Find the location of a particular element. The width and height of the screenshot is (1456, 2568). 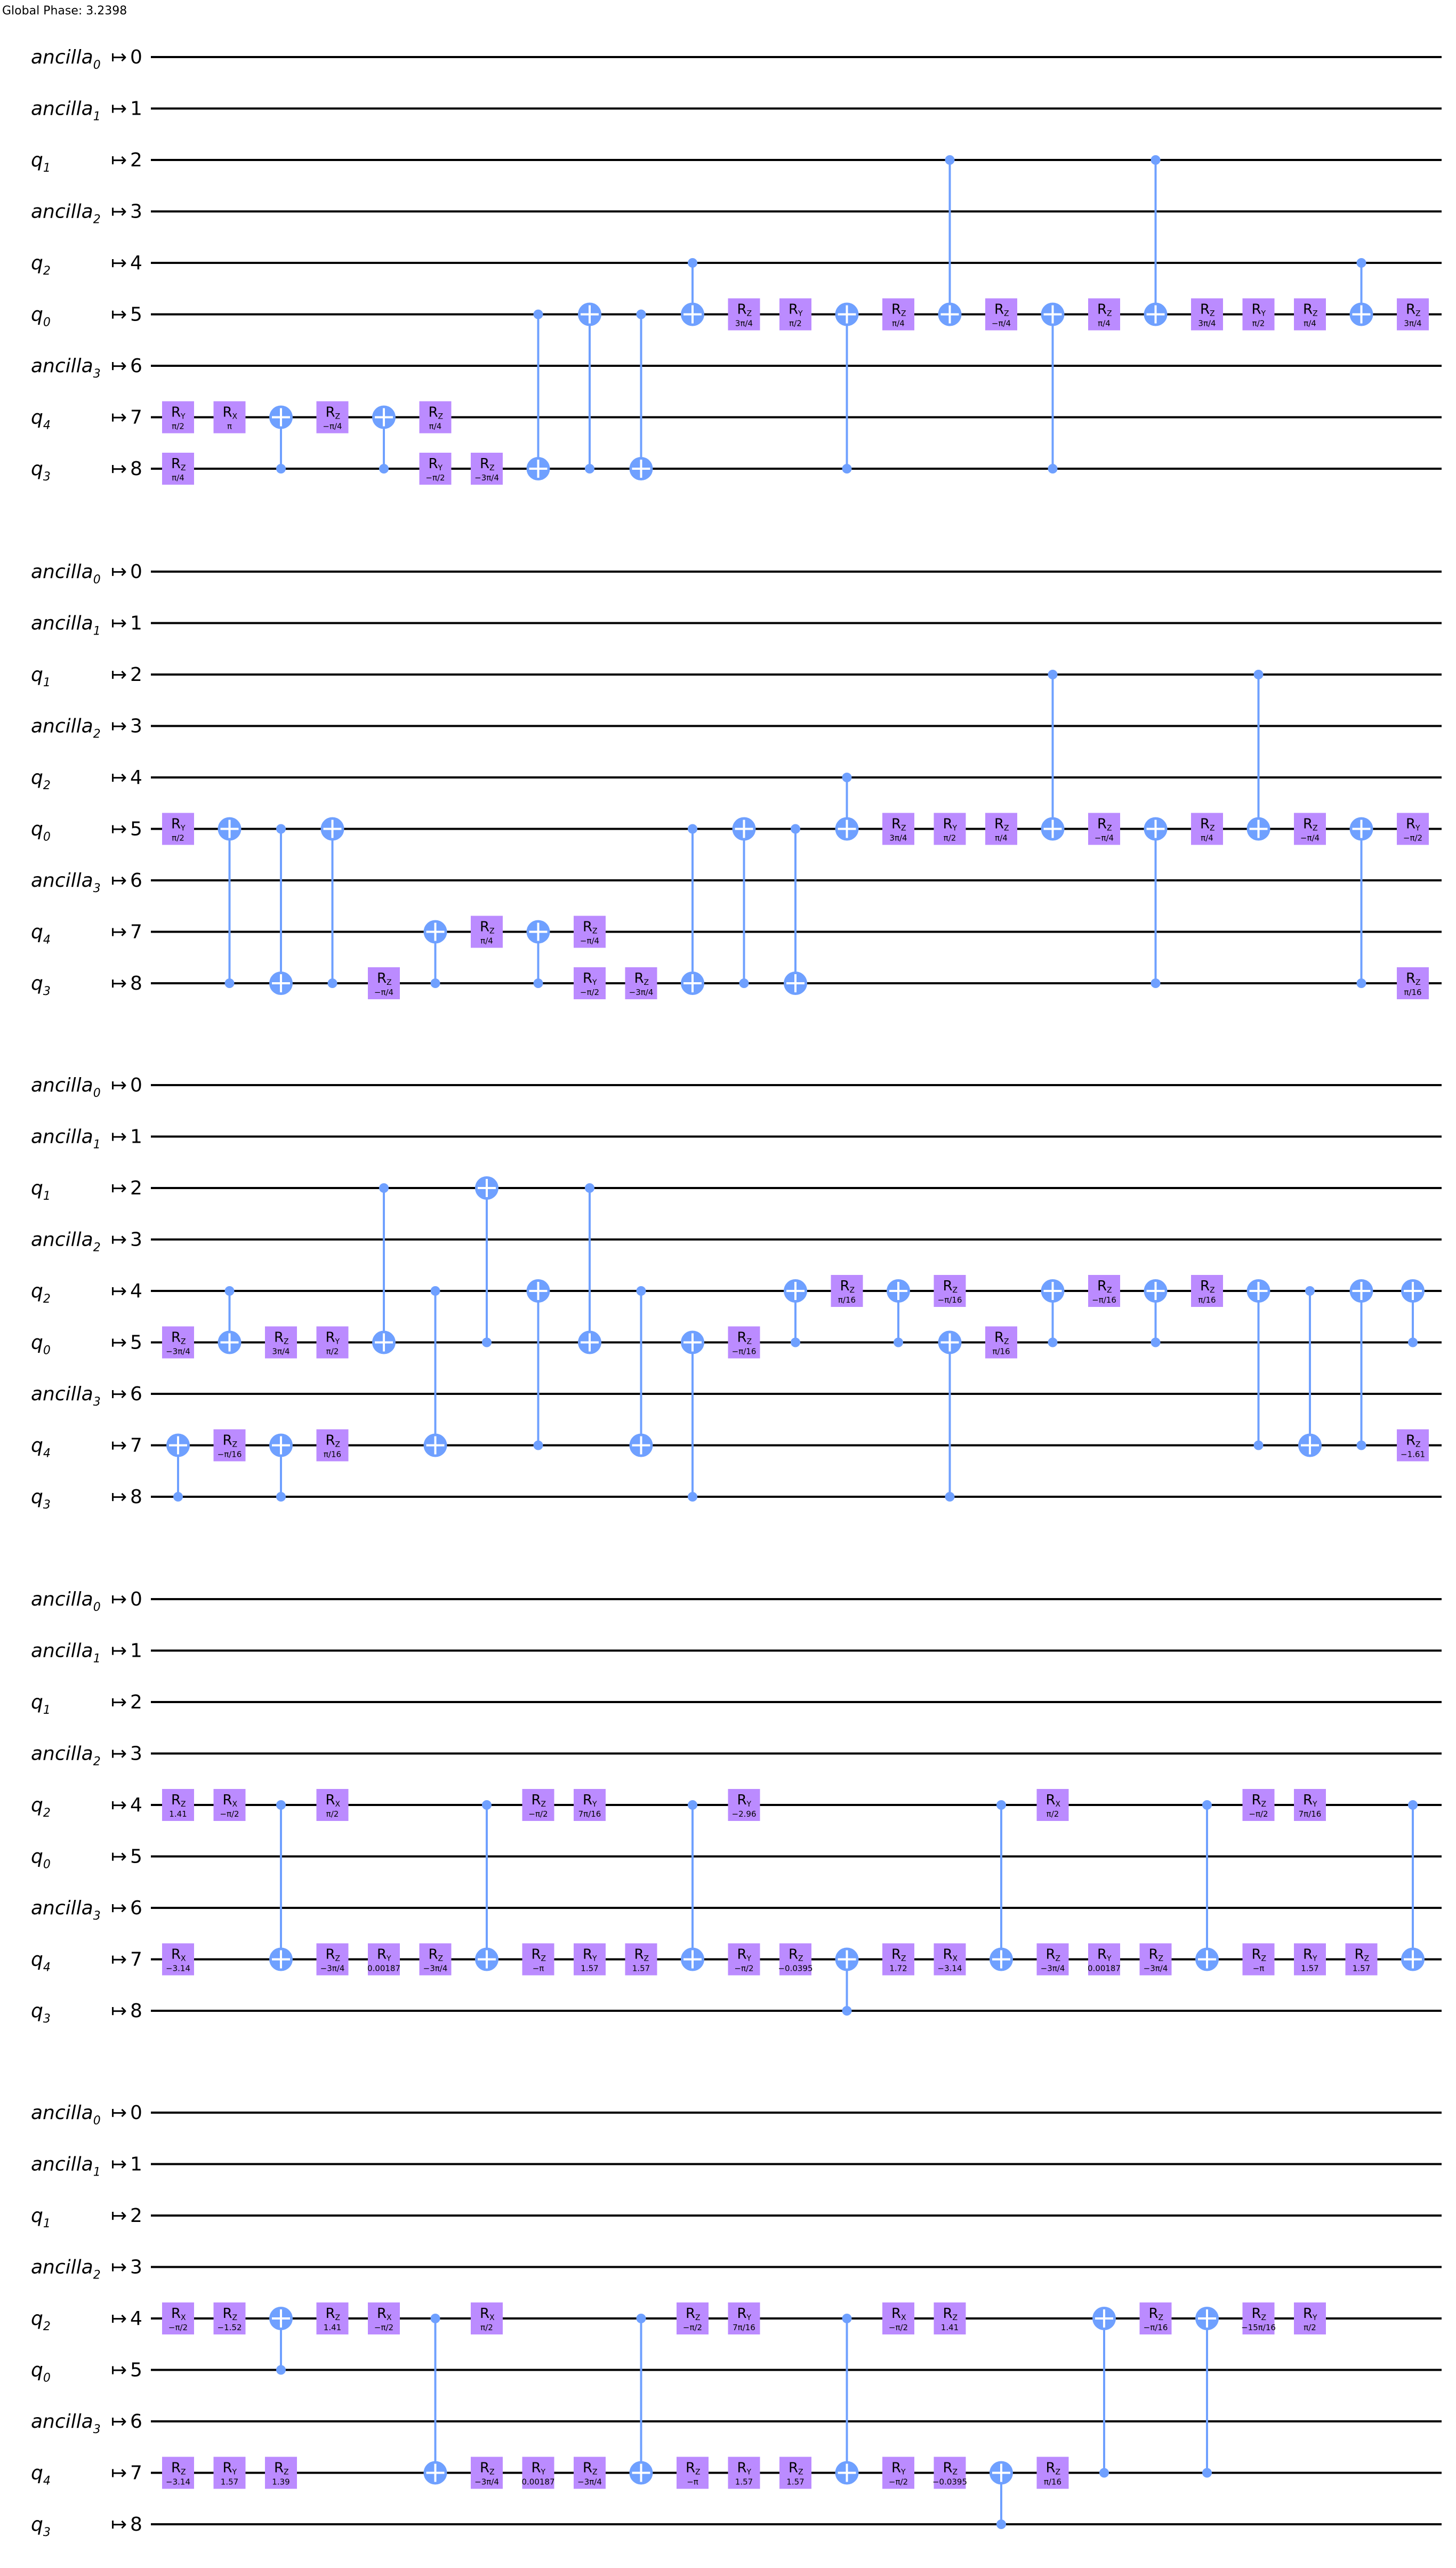

rotation-gate: R Zπ/4 is located at coordinates (1001, 829).